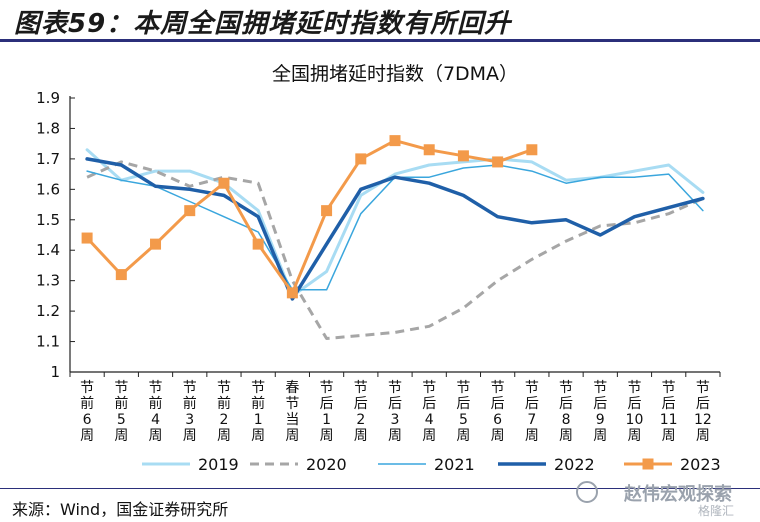 This screenshot has height=522, width=760. What do you see at coordinates (380, 40) in the screenshot?
I see `title-rule` at bounding box center [380, 40].